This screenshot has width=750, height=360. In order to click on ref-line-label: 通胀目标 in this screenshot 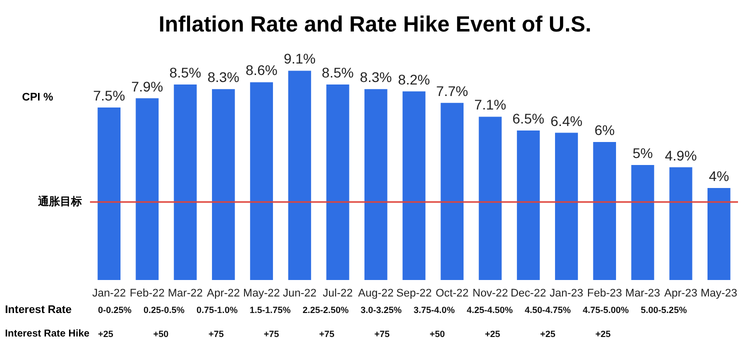, I will do `click(59, 201)`.